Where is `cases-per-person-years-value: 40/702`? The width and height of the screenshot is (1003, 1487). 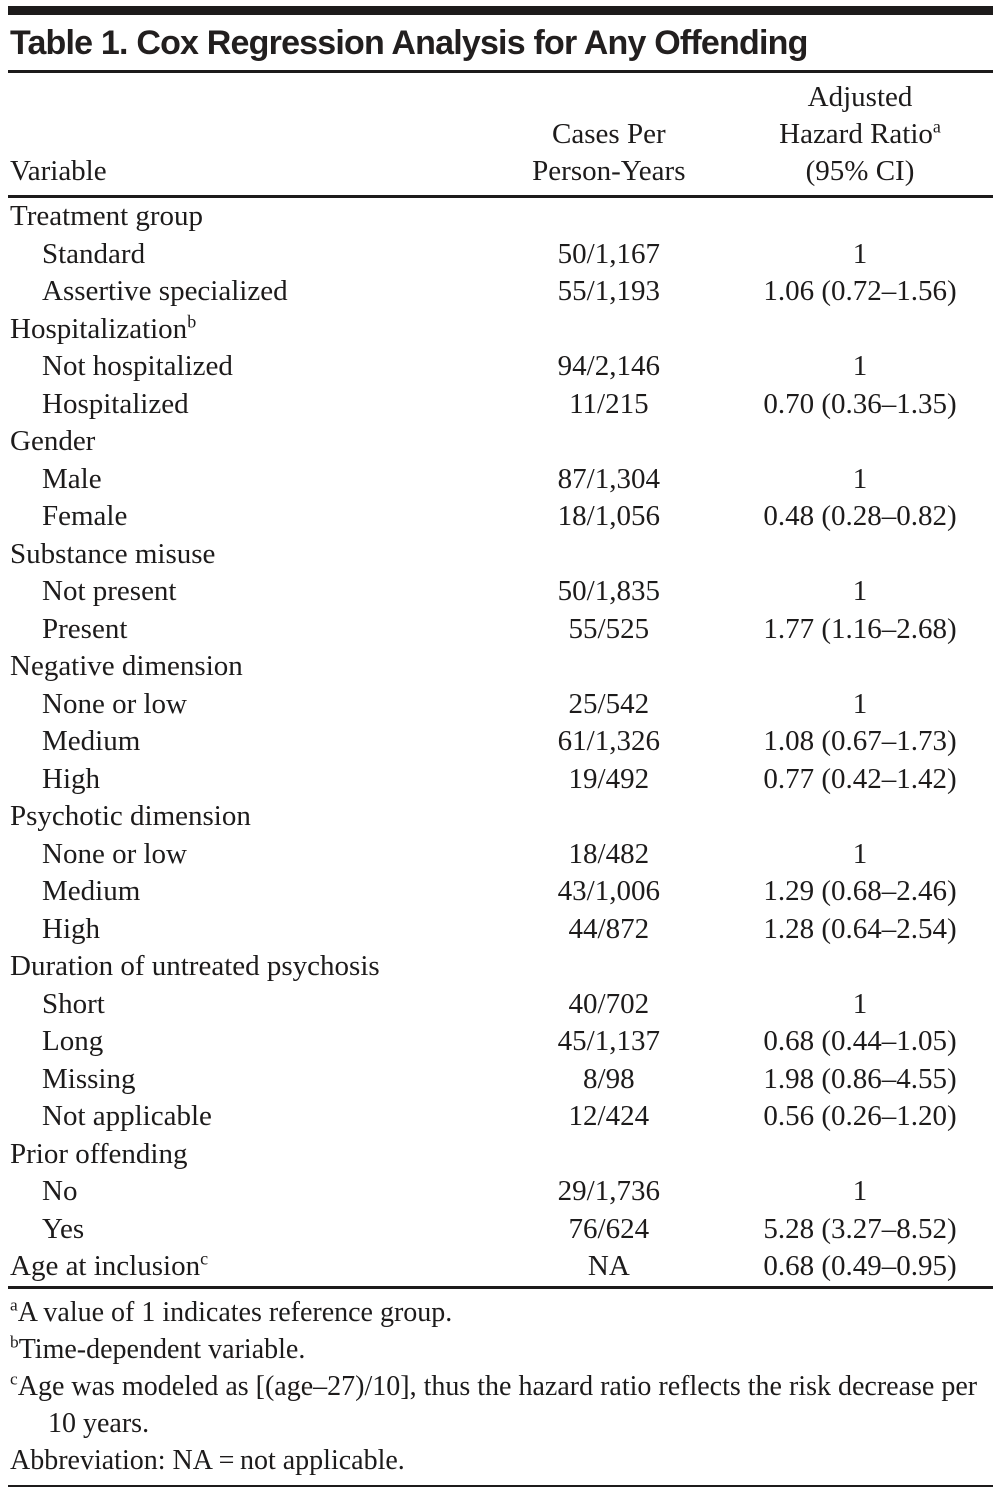 cases-per-person-years-value: 40/702 is located at coordinates (609, 1003).